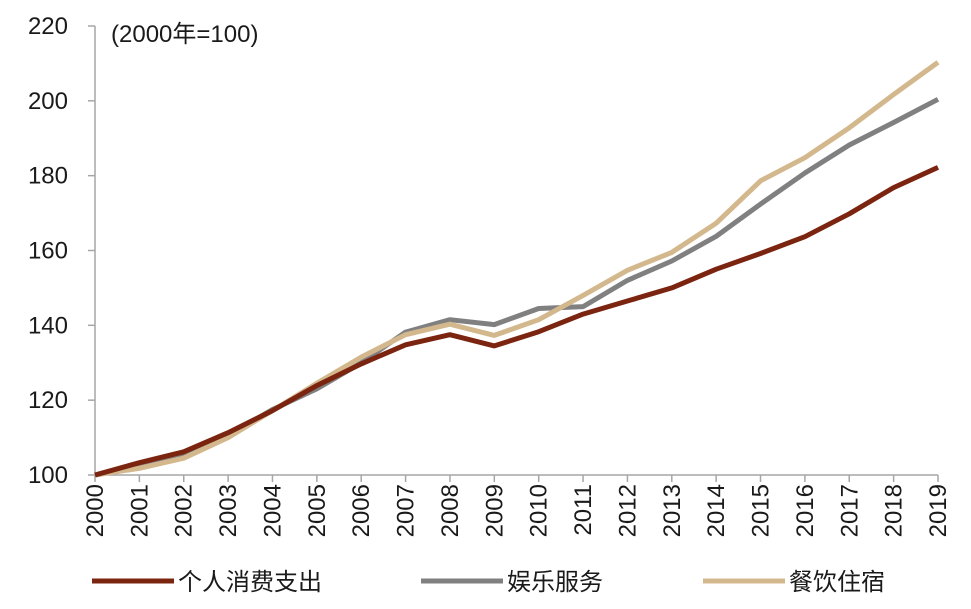 Image resolution: width=971 pixels, height=609 pixels. Describe the element at coordinates (184, 34) in the screenshot. I see `chart-annotation: (2000年=100)` at that location.